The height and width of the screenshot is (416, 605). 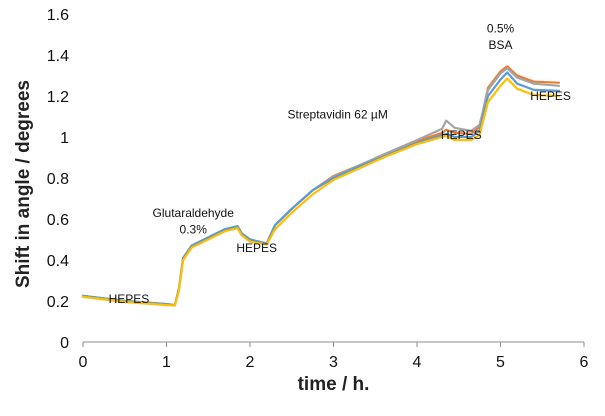 What do you see at coordinates (58, 261) in the screenshot?
I see `y-tick-label: 0.4` at bounding box center [58, 261].